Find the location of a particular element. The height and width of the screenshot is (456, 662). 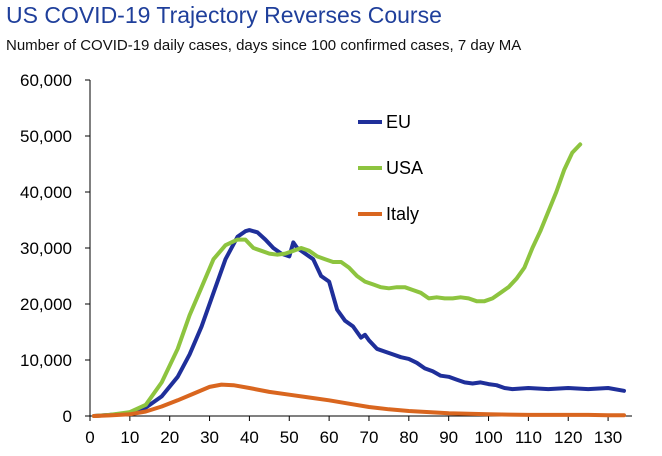

x-tick-label: 40 is located at coordinates (249, 437).